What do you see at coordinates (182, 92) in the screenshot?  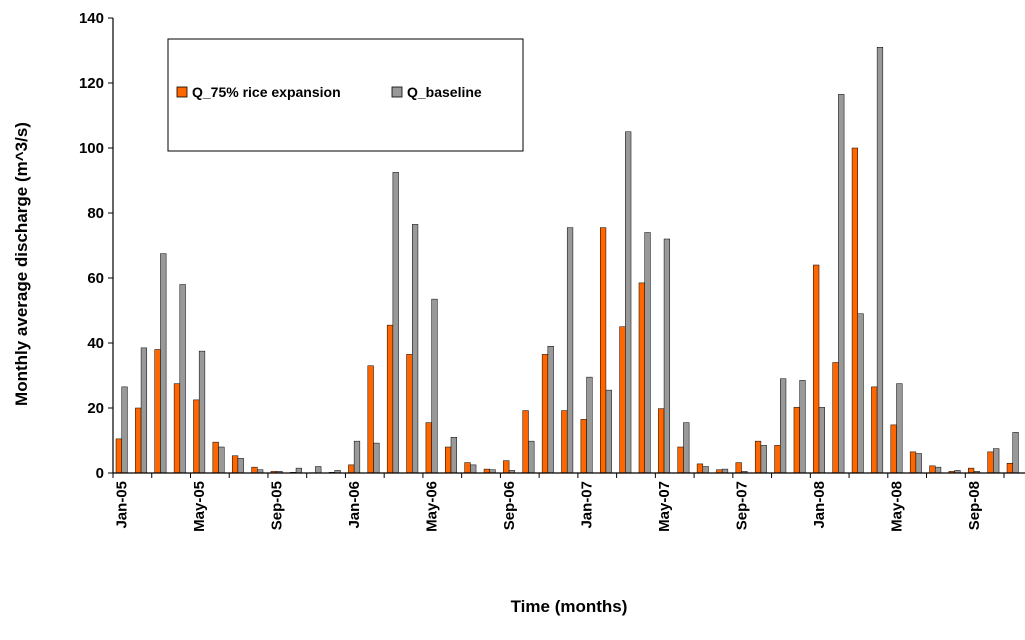 I see `legend-swatch-rice` at bounding box center [182, 92].